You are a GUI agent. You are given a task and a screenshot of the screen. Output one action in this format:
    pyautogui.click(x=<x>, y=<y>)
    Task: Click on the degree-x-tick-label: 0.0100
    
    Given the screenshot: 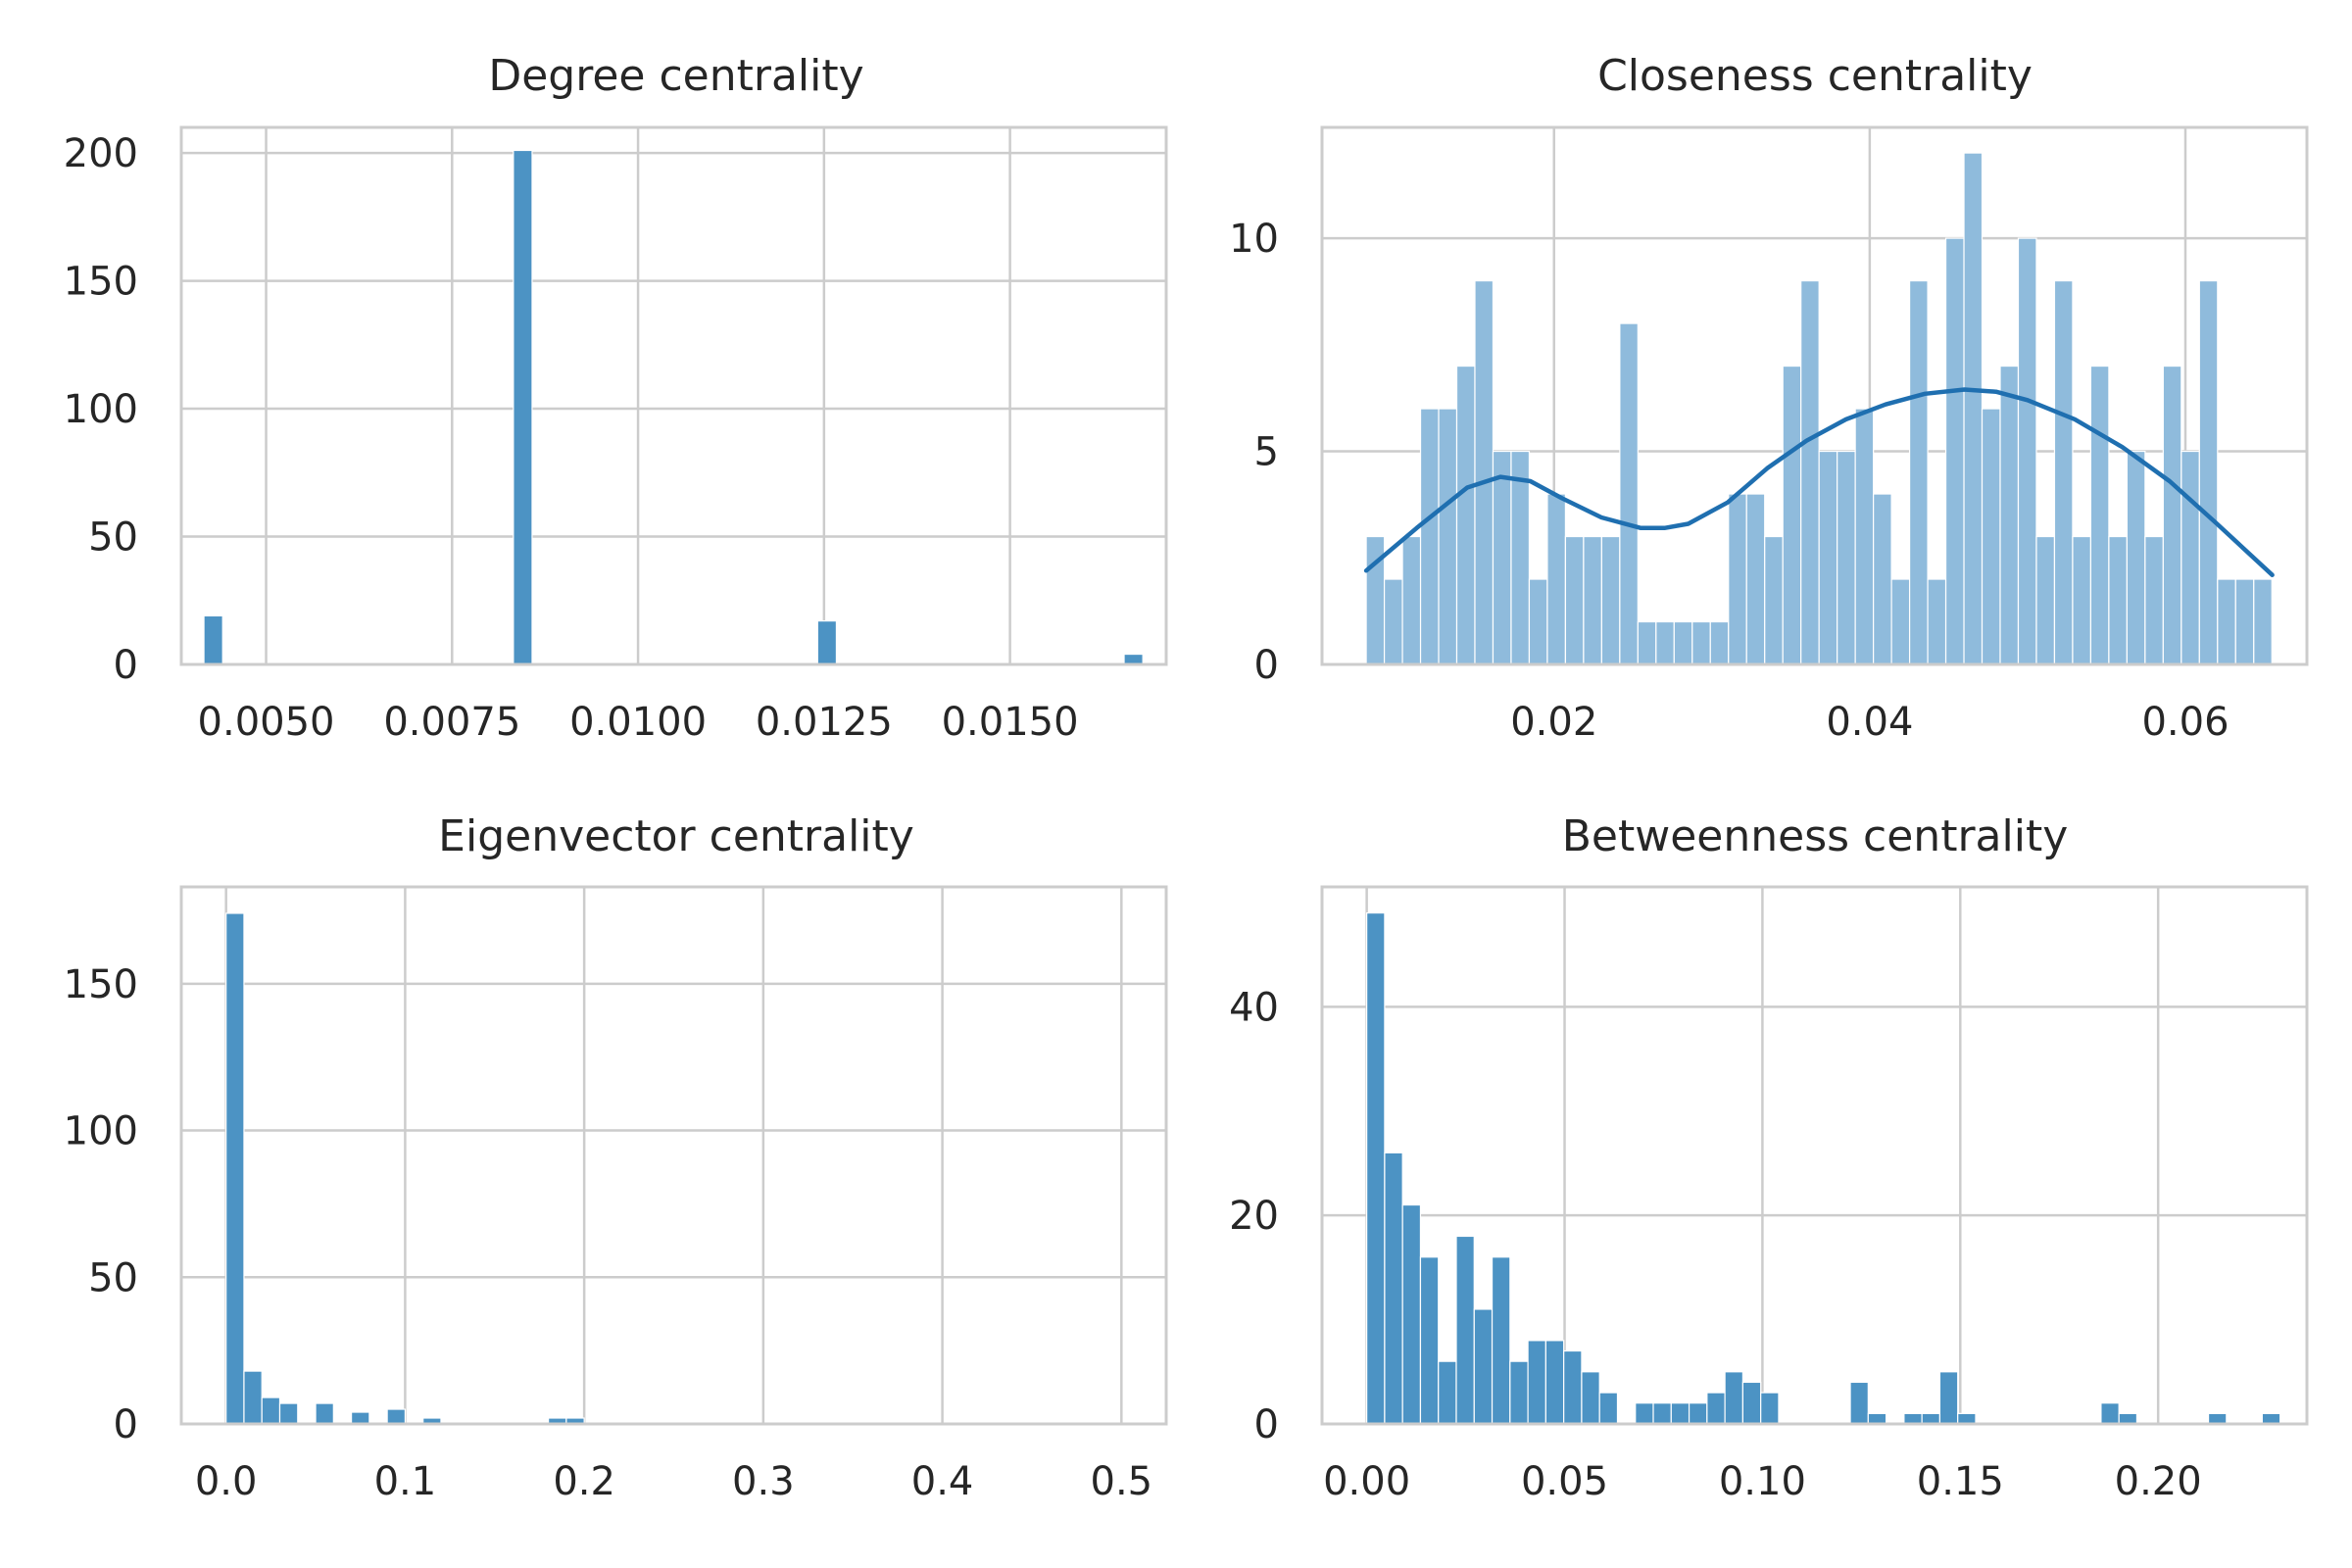 What is the action you would take?
    pyautogui.click(x=638, y=722)
    